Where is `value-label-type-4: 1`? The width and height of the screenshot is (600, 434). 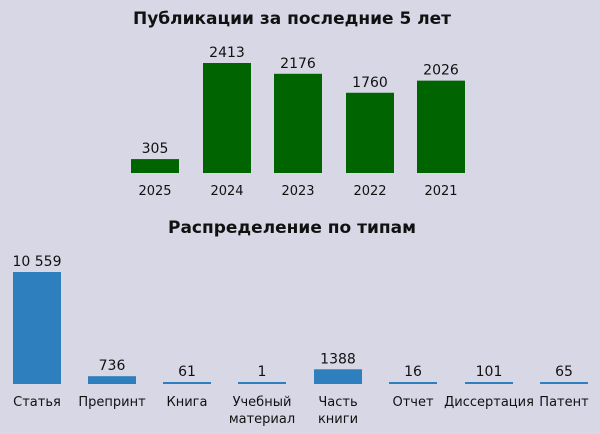
value-label-type-4: 1 is located at coordinates (262, 372).